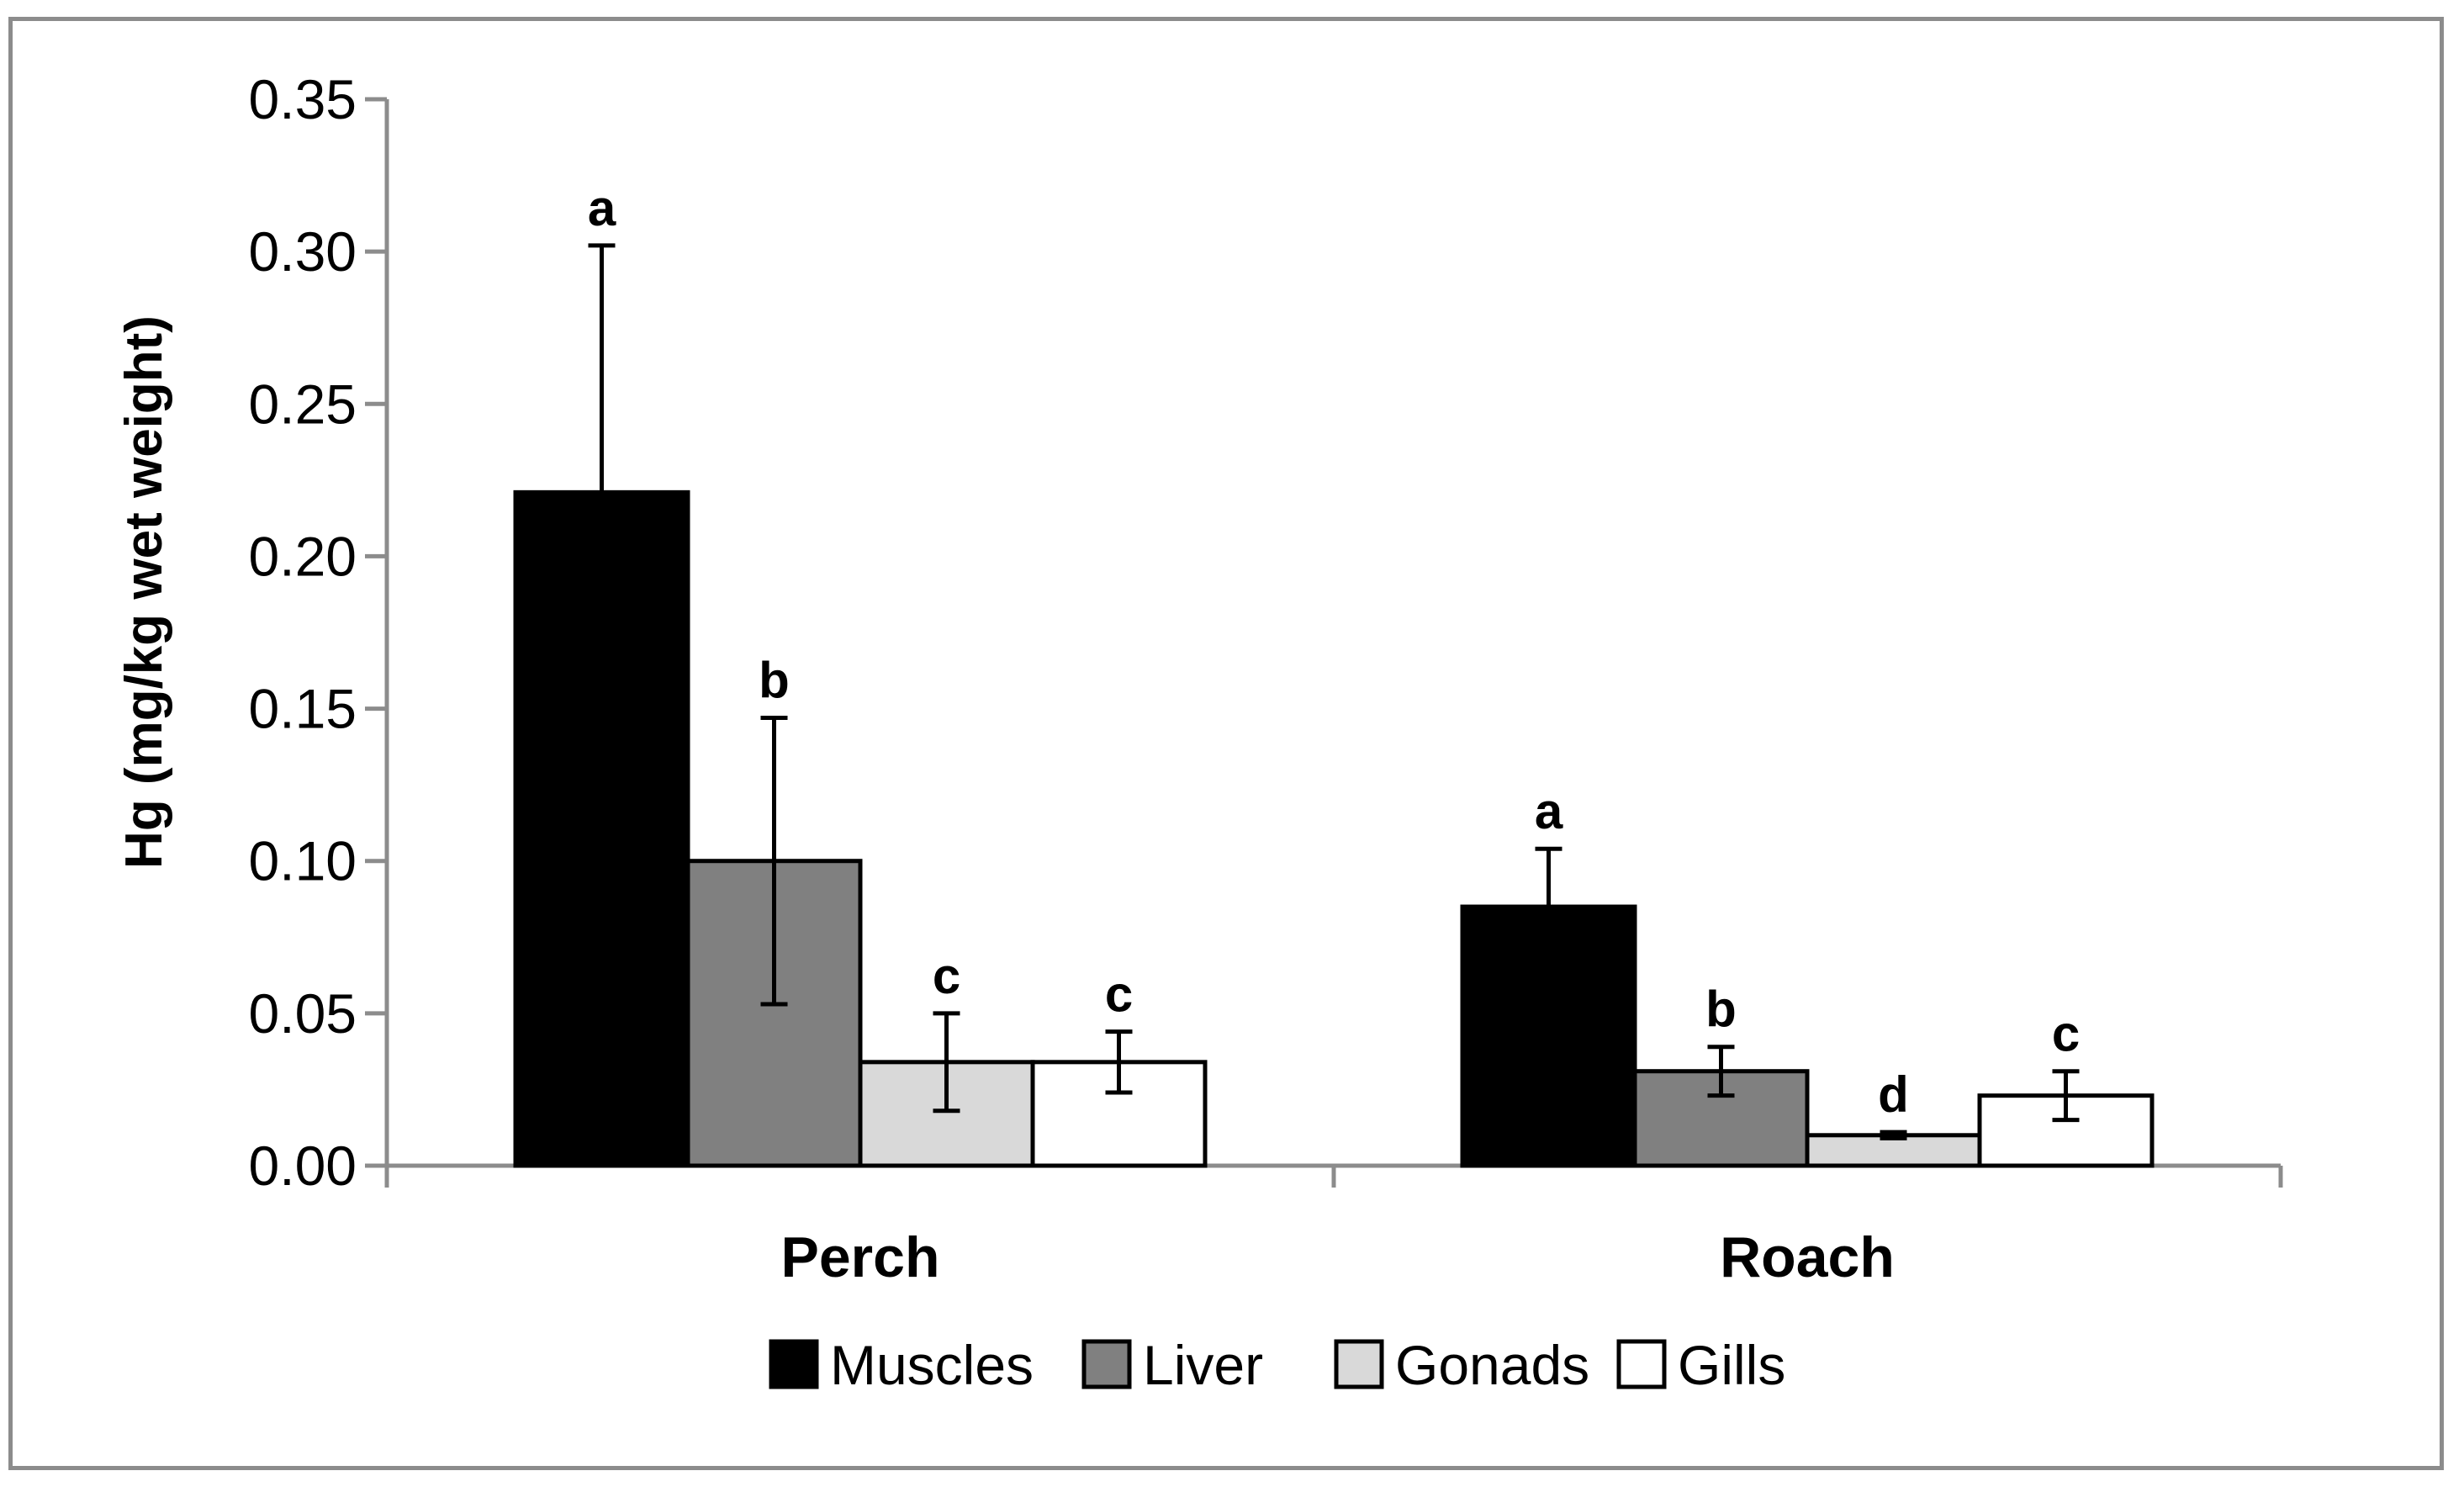 This screenshot has width=2464, height=1492. What do you see at coordinates (1203, 1365) in the screenshot?
I see `legend-label-liver: Liver` at bounding box center [1203, 1365].